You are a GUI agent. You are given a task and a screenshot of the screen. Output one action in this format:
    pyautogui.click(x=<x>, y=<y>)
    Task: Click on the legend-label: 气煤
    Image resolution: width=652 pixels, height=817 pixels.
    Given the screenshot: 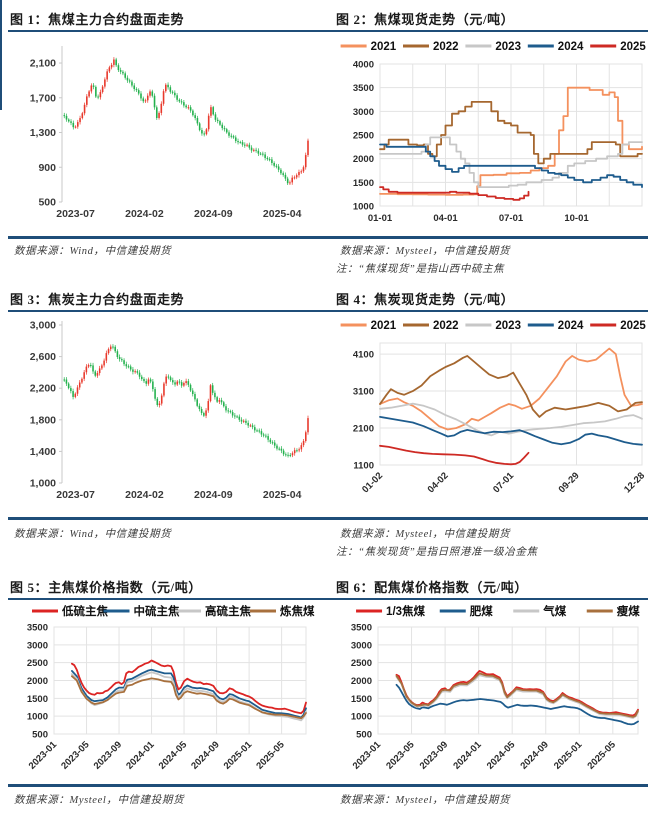 What is the action you would take?
    pyautogui.click(x=554, y=611)
    